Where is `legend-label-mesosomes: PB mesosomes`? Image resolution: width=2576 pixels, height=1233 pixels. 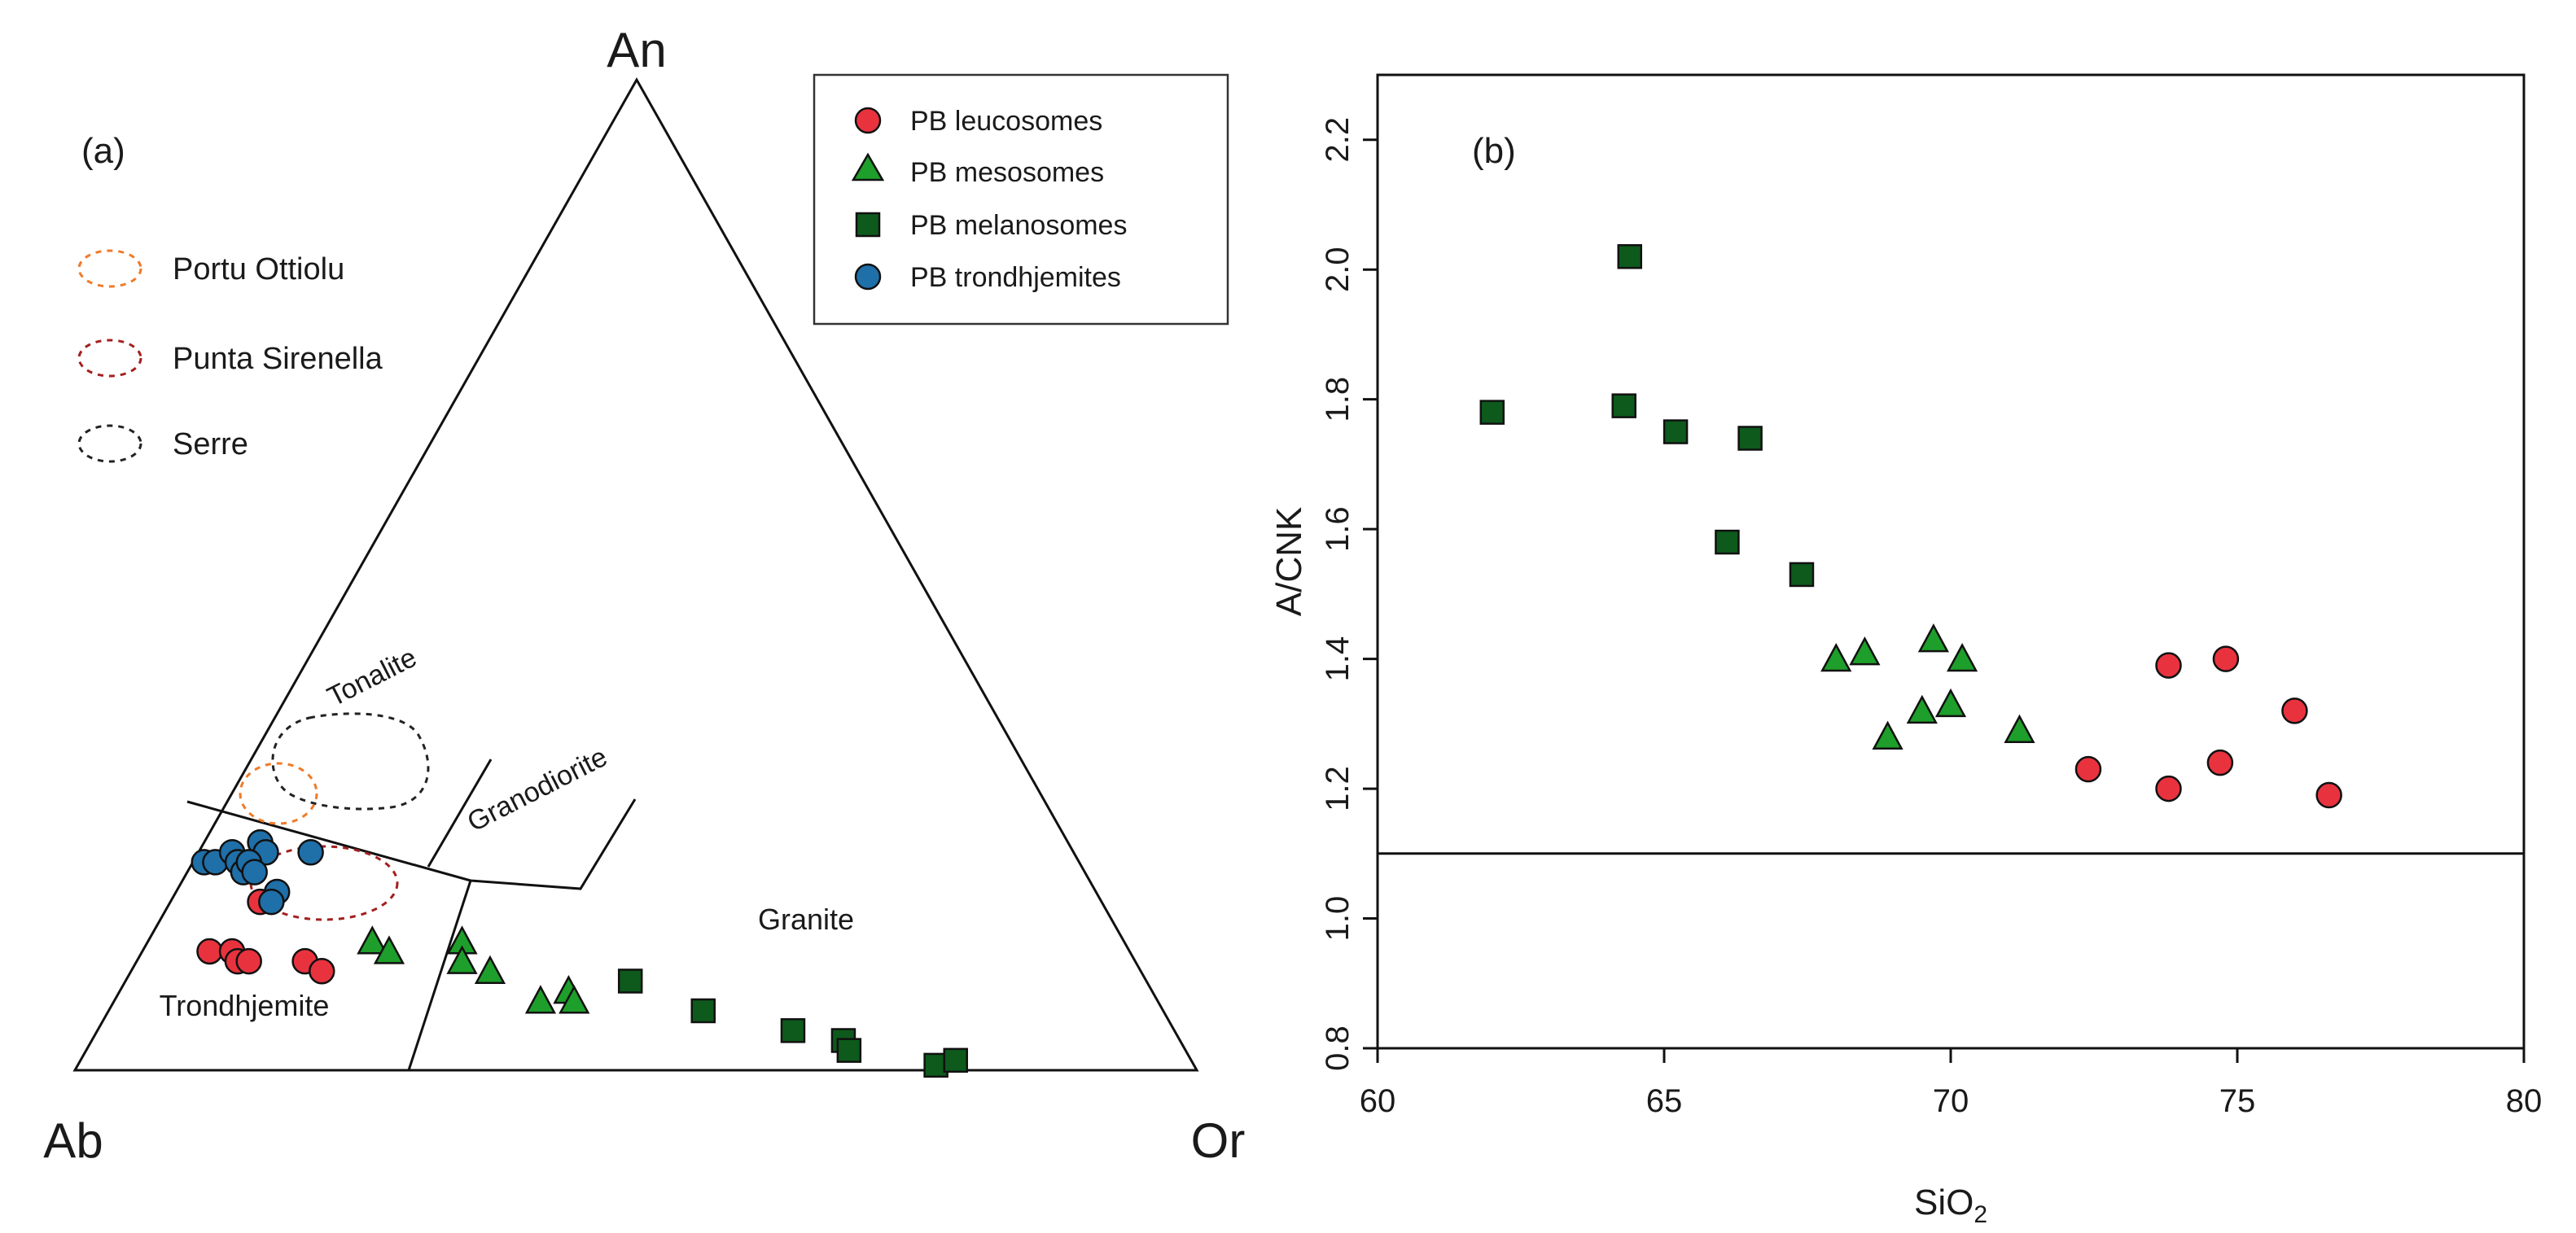 legend-label-mesosomes: PB mesosomes is located at coordinates (1007, 172).